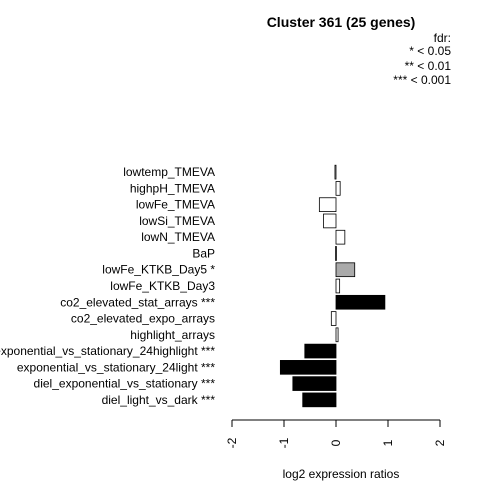 Image resolution: width=480 pixels, height=495 pixels. I want to click on legend: fdr: * < 0.05 ** < 0.01 *** < 0.001, so click(422, 59).